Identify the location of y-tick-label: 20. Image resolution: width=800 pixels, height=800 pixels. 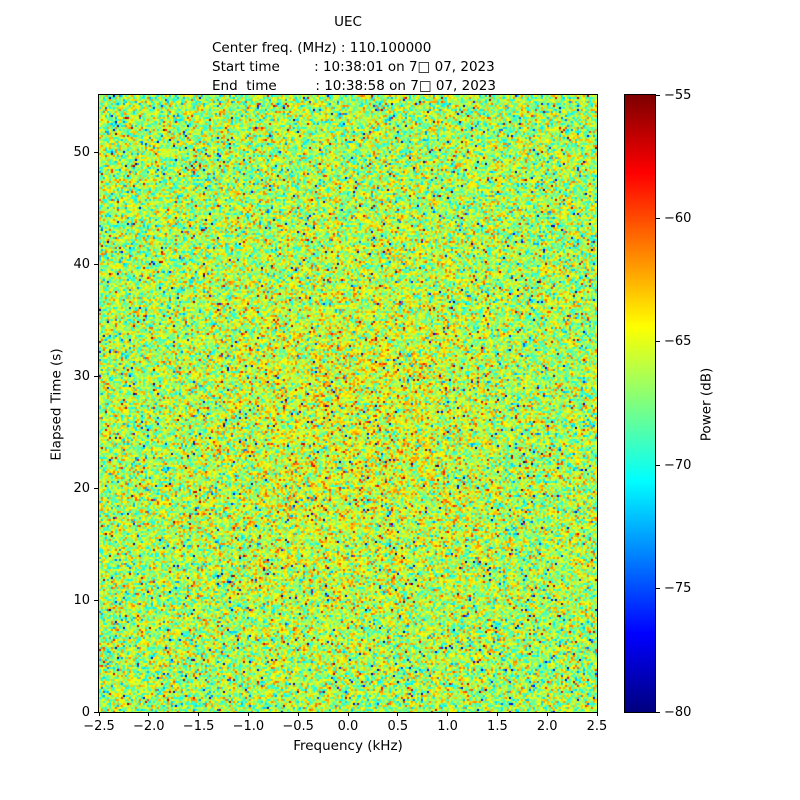
(81, 488).